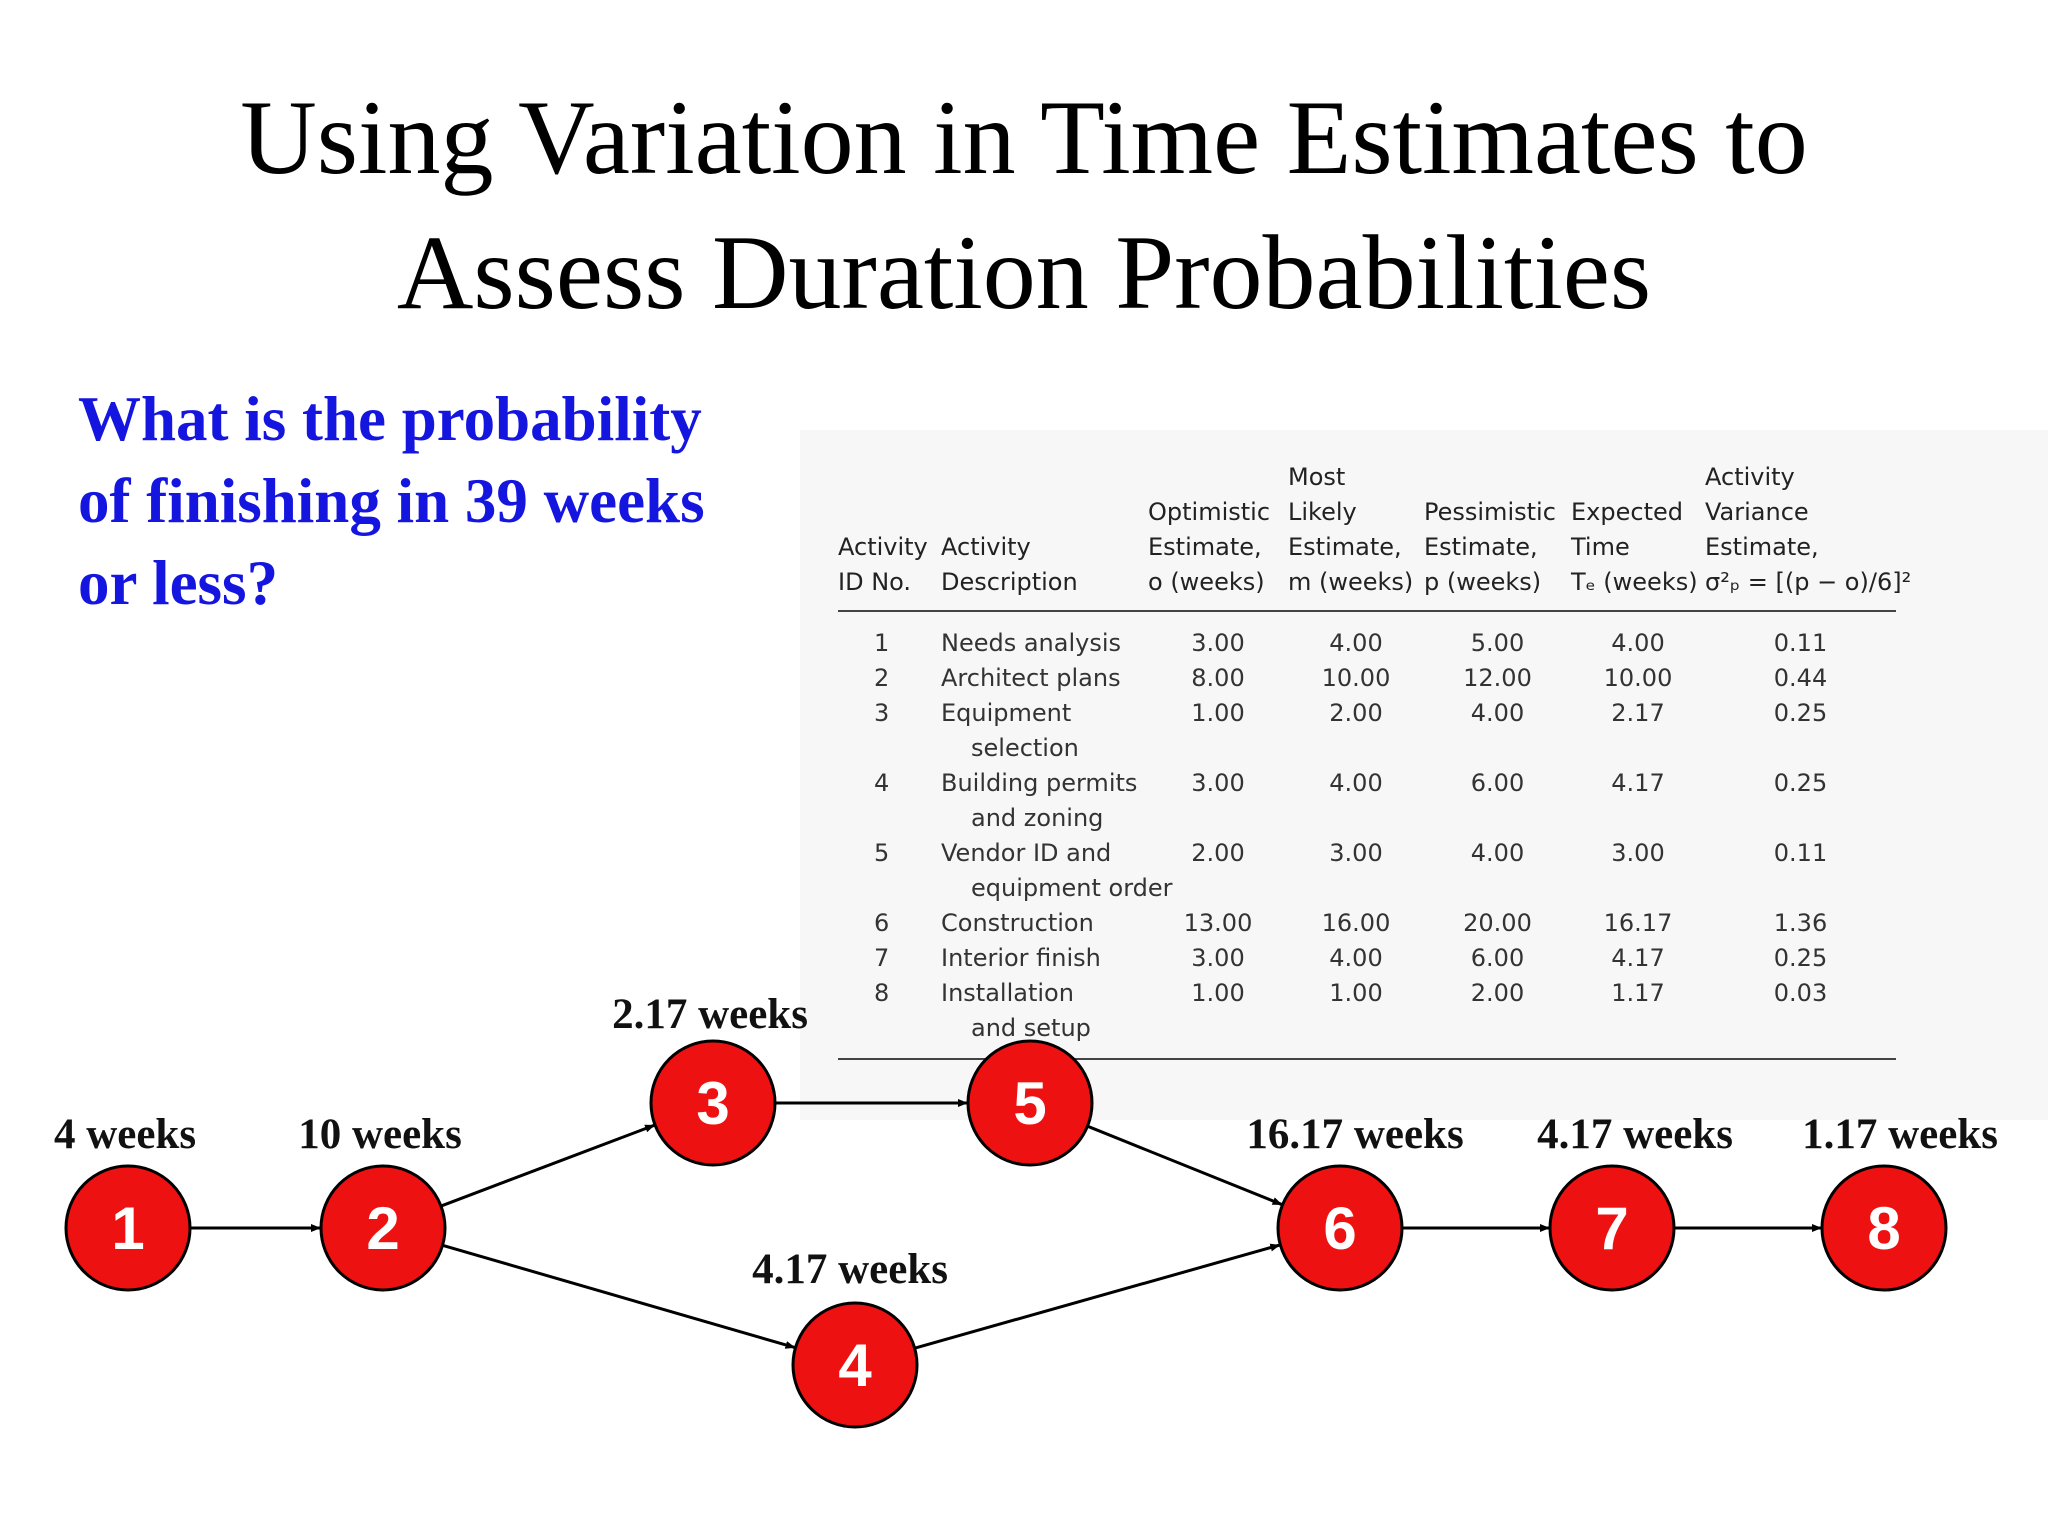 This screenshot has width=2048, height=1536. I want to click on node-1: 1, so click(128, 1228).